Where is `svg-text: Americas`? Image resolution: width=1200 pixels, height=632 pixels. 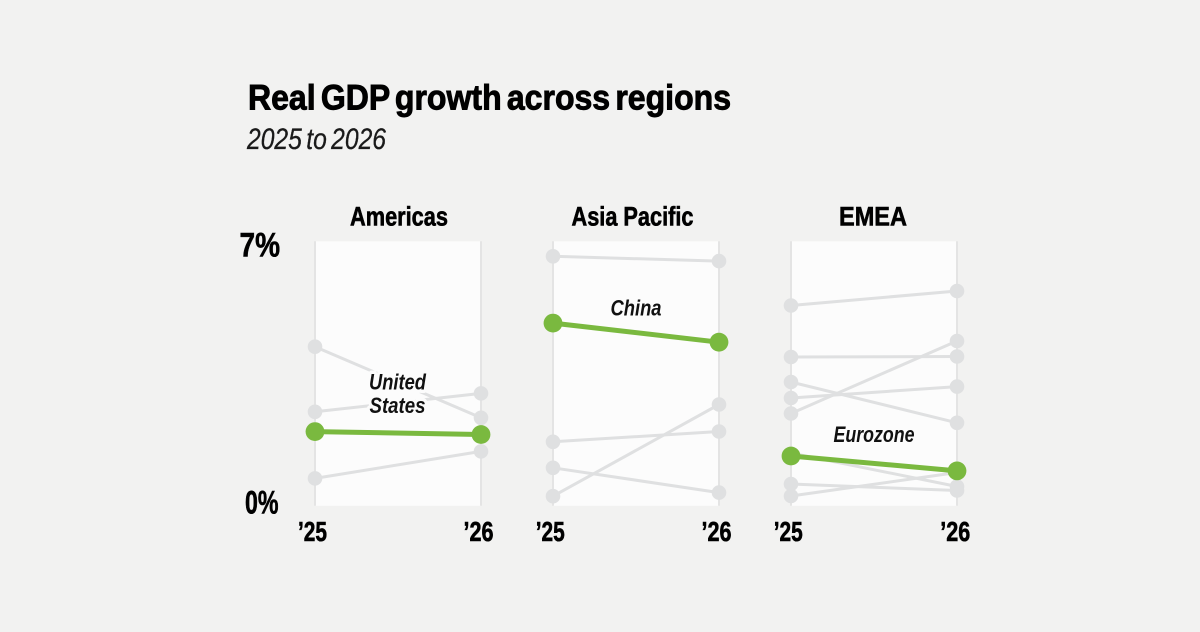 svg-text: Americas is located at coordinates (399, 217).